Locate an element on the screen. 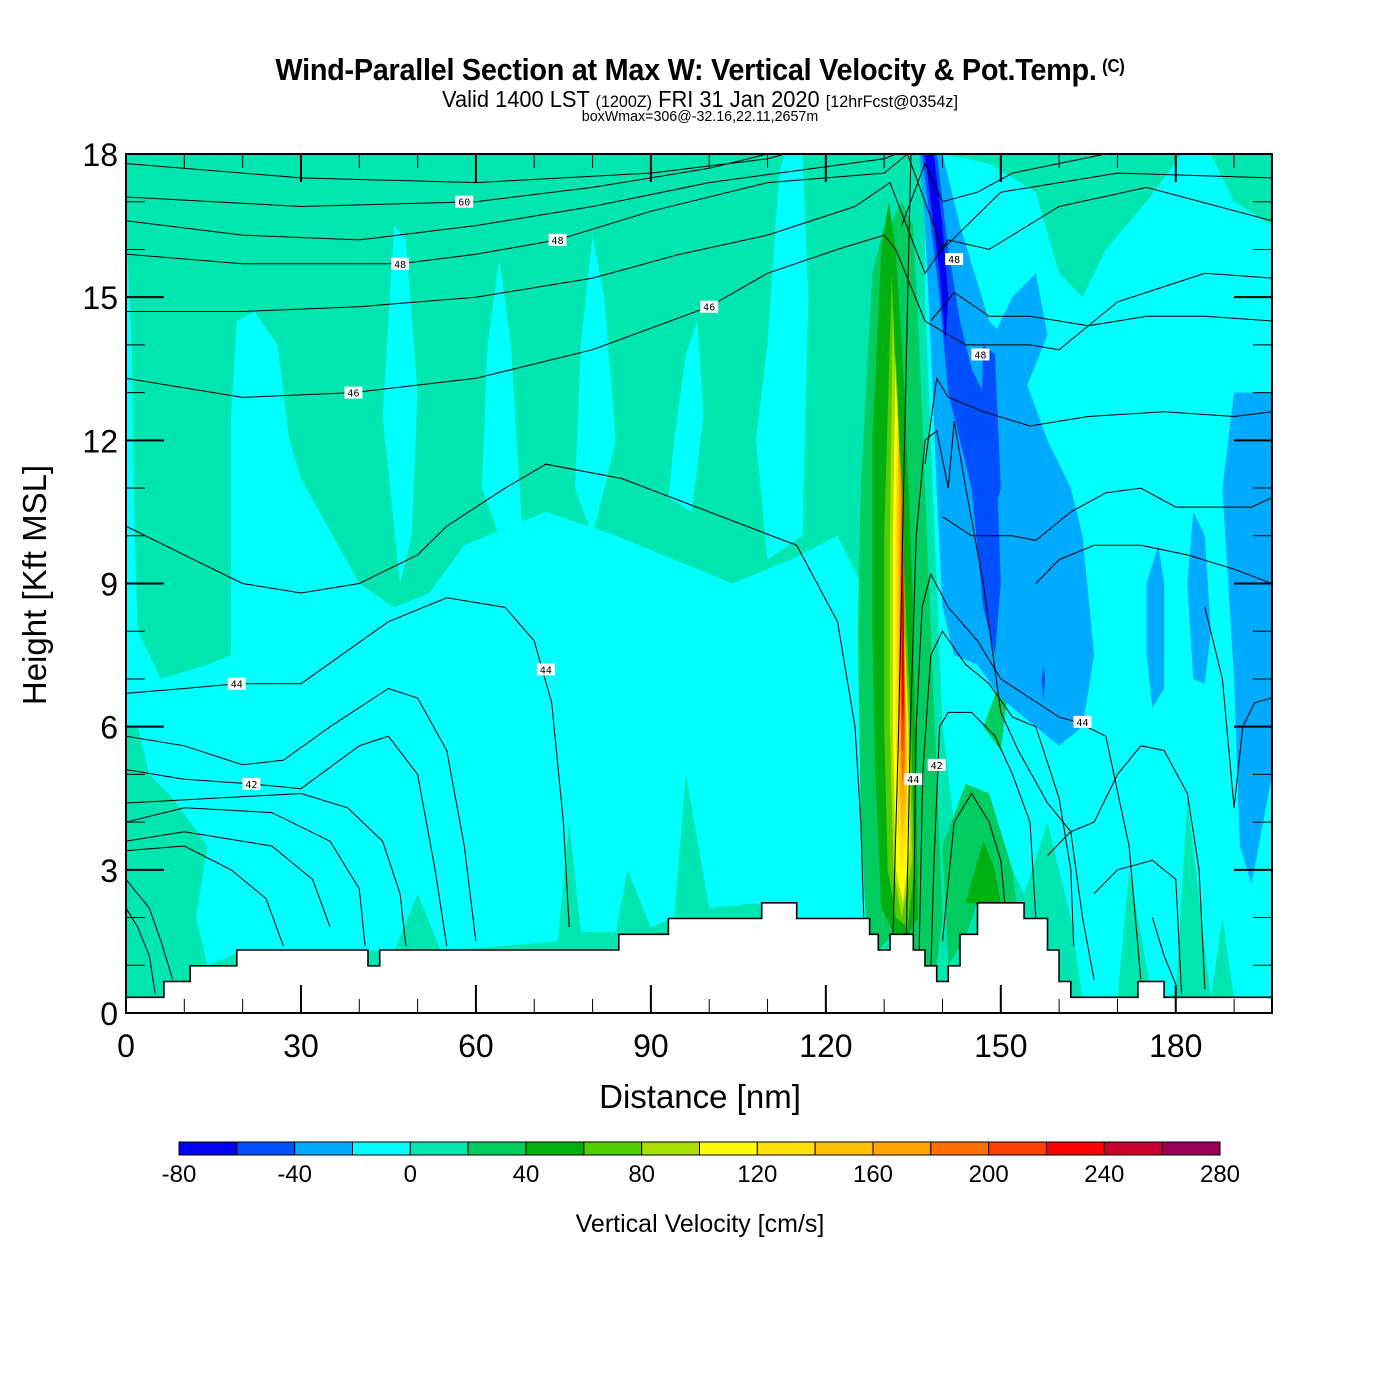 This screenshot has height=1400, width=1400. colorbar-tick-label: 40 is located at coordinates (526, 1174).